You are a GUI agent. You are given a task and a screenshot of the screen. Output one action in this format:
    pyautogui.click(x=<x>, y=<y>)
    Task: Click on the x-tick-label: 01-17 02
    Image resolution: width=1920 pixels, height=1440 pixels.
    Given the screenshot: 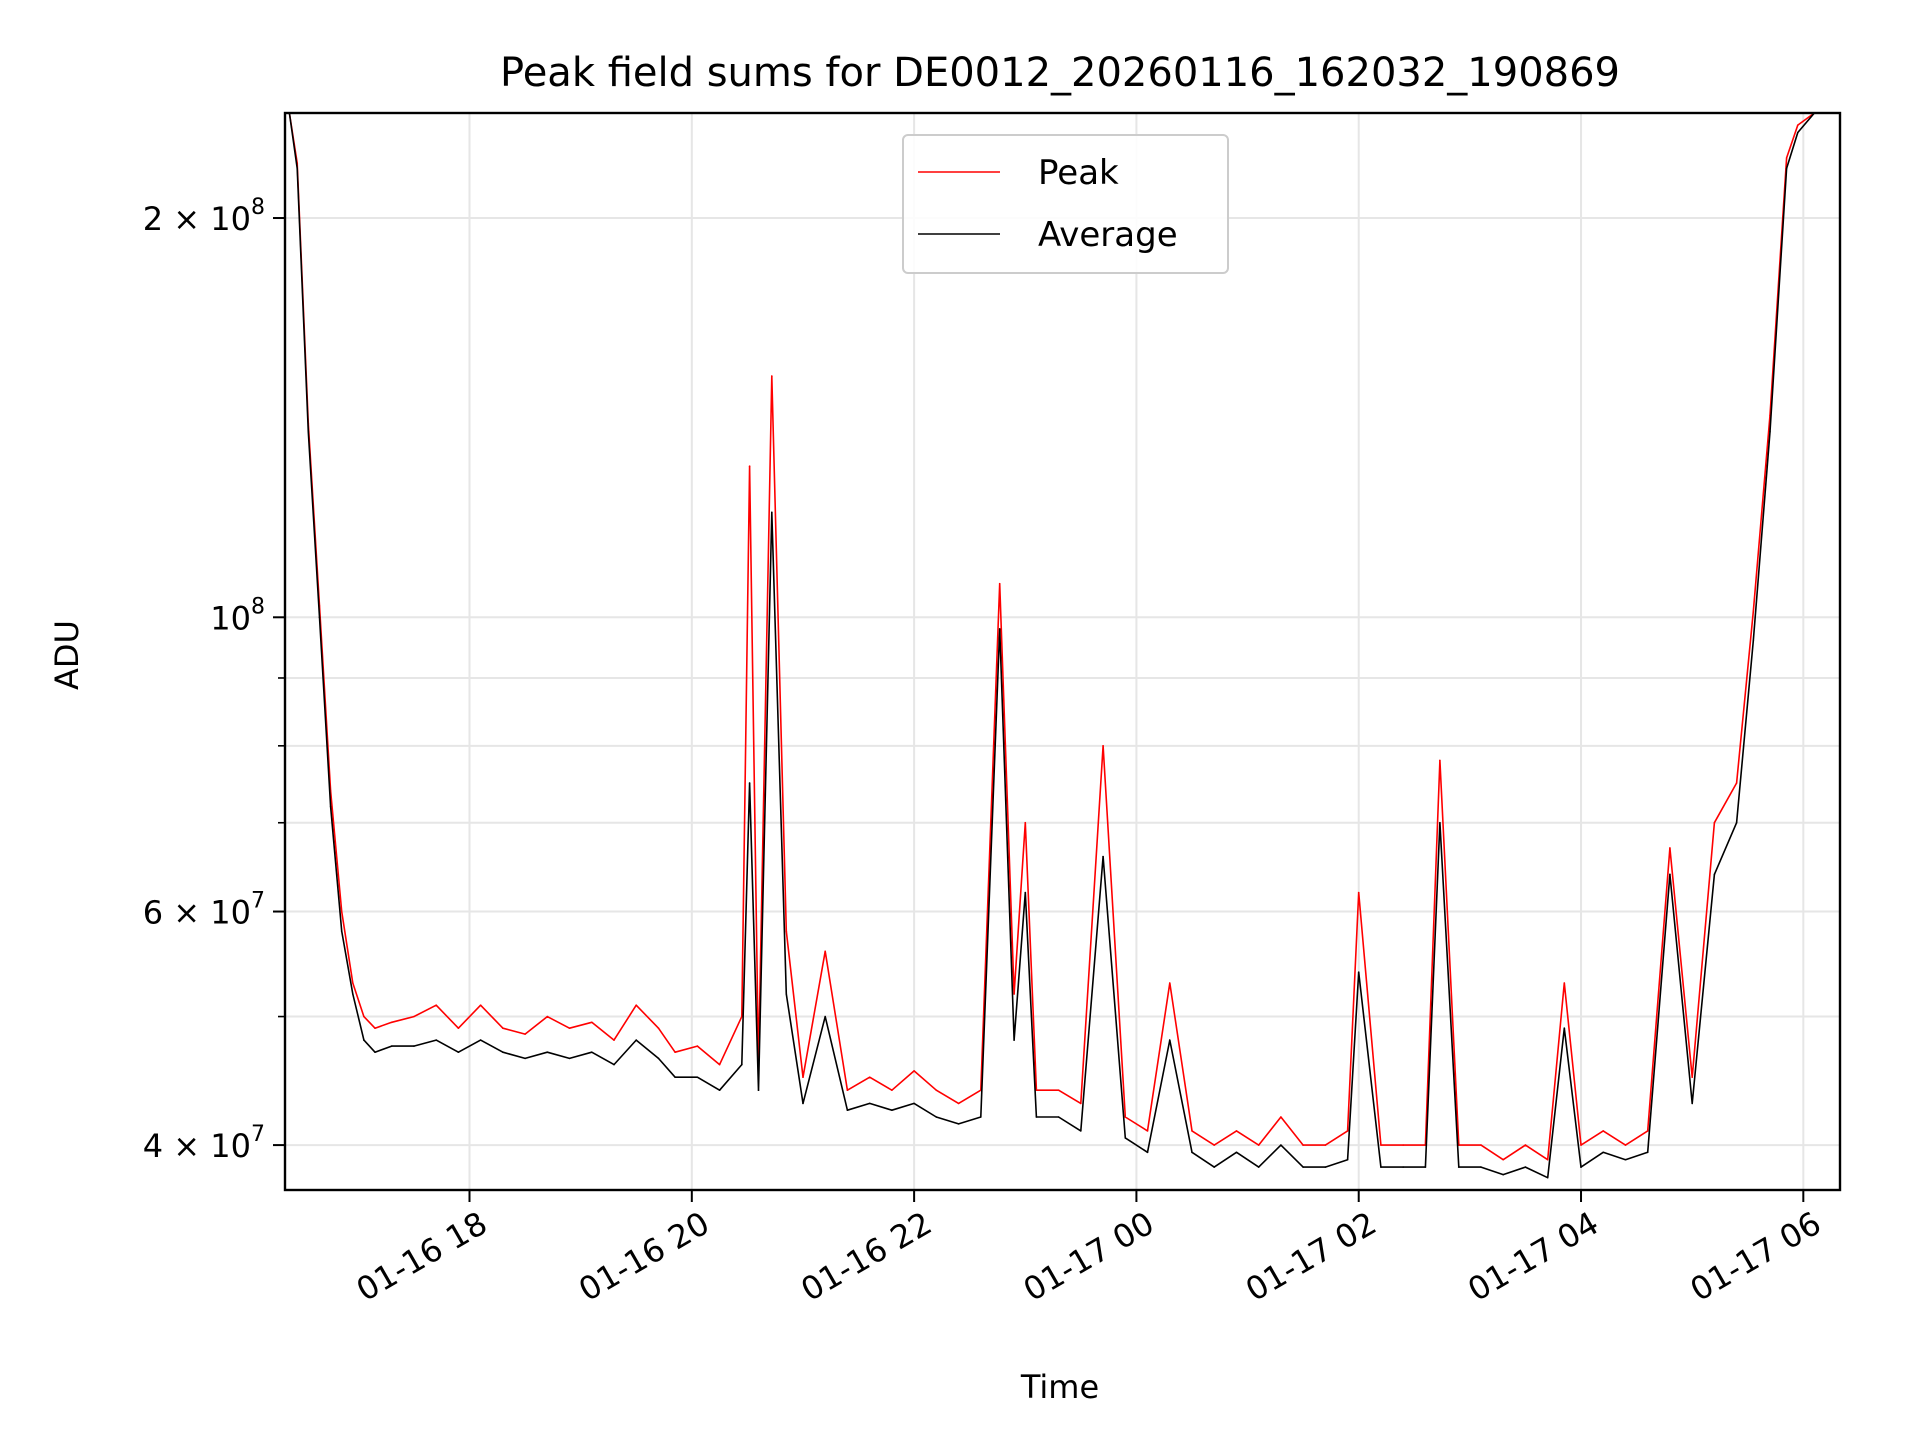 What is the action you would take?
    pyautogui.click(x=1311, y=1256)
    